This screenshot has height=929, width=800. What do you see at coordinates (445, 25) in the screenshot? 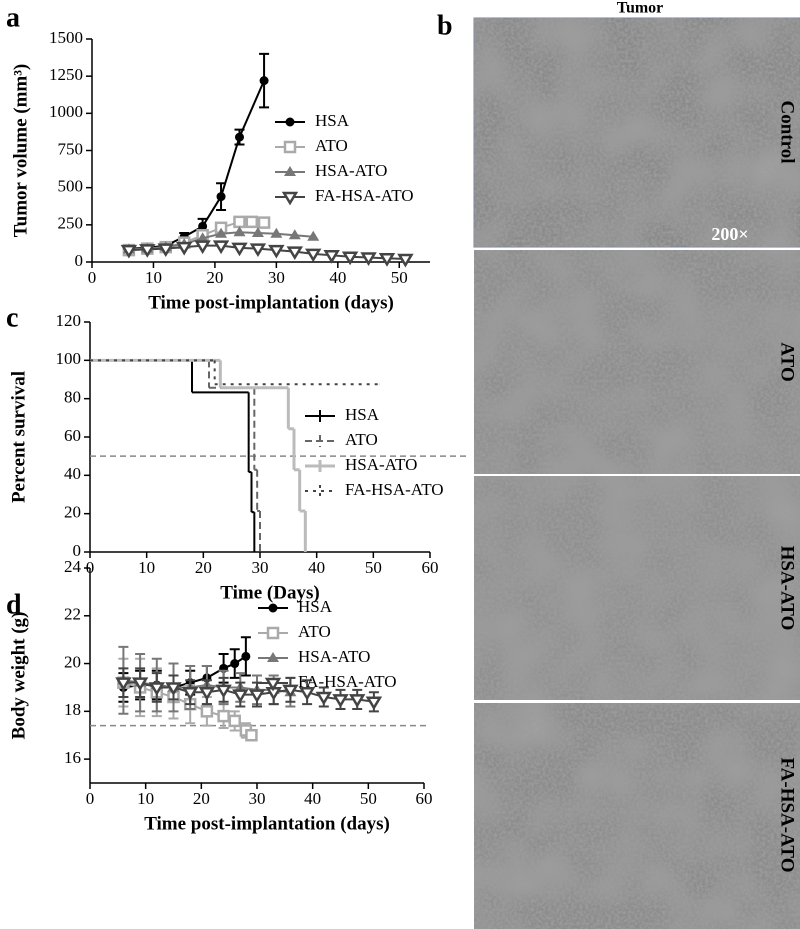
I see `panel-label: b` at bounding box center [445, 25].